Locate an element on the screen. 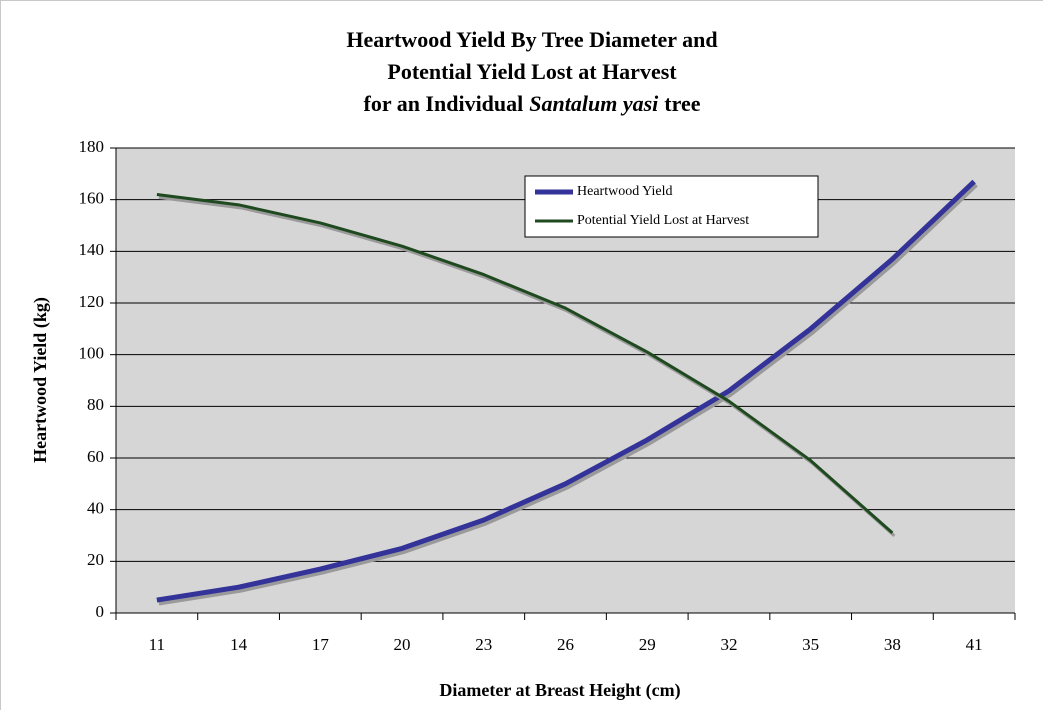 The image size is (1043, 710). x-tick-label: 14 is located at coordinates (239, 644).